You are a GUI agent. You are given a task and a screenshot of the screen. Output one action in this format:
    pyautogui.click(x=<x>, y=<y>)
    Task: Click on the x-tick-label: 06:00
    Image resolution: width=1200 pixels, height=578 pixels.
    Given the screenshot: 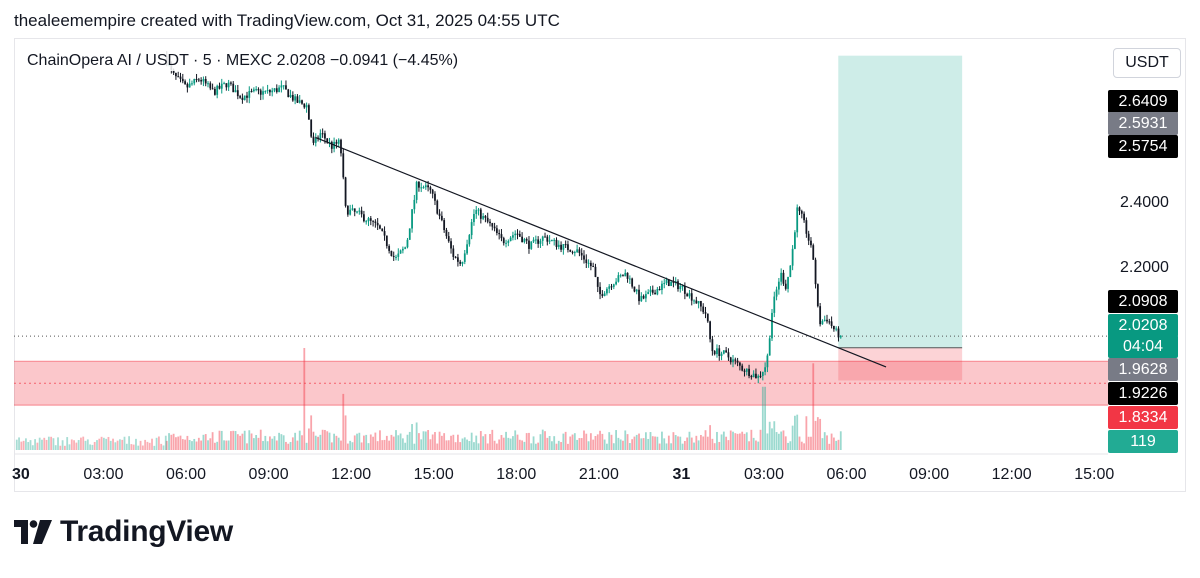 What is the action you would take?
    pyautogui.click(x=847, y=474)
    